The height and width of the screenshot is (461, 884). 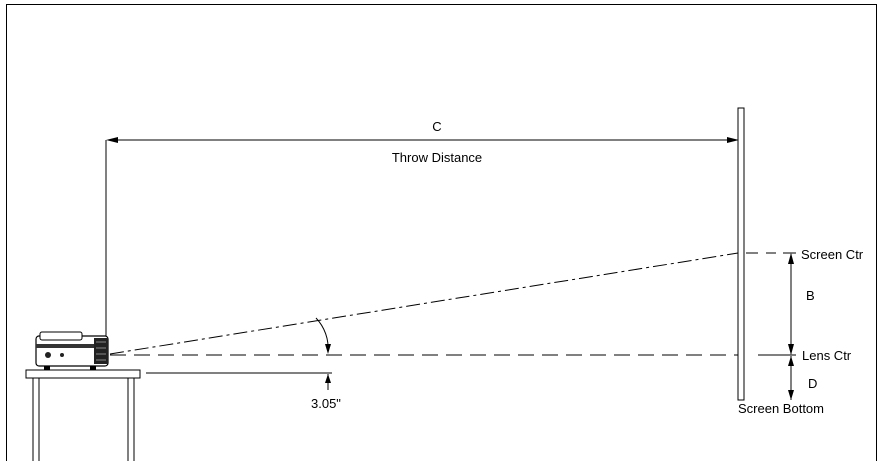 What do you see at coordinates (436, 126) in the screenshot?
I see `dimension-c-label: C` at bounding box center [436, 126].